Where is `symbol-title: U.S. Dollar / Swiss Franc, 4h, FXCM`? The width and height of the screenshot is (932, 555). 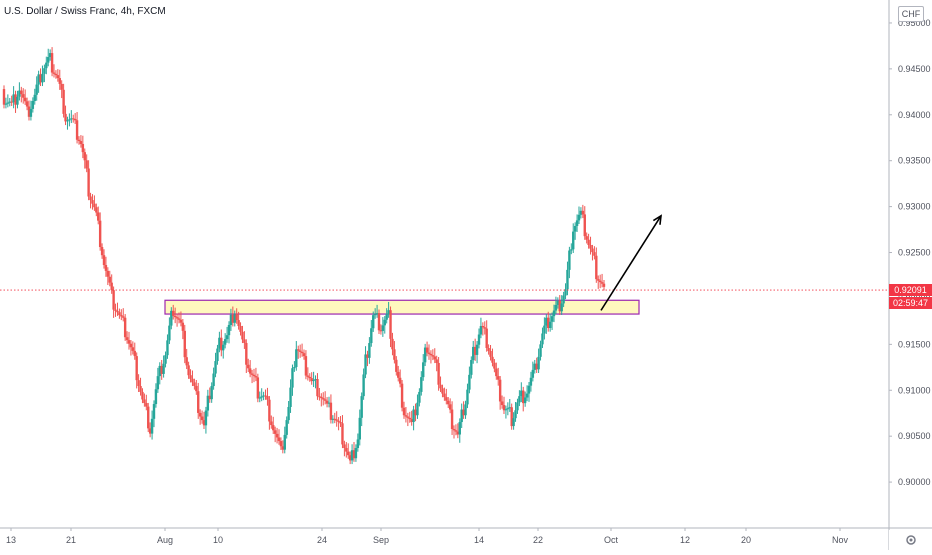 symbol-title: U.S. Dollar / Swiss Franc, 4h, FXCM is located at coordinates (85, 11).